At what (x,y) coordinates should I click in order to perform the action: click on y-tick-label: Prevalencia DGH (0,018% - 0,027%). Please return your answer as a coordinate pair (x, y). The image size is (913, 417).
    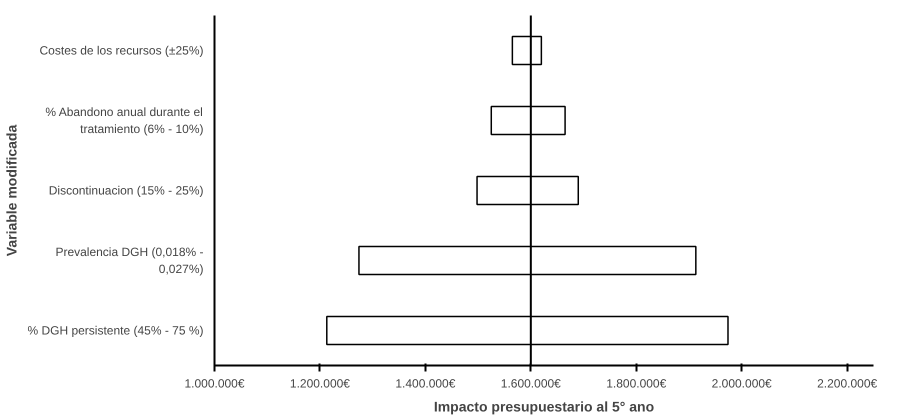
    Looking at the image, I should click on (129, 260).